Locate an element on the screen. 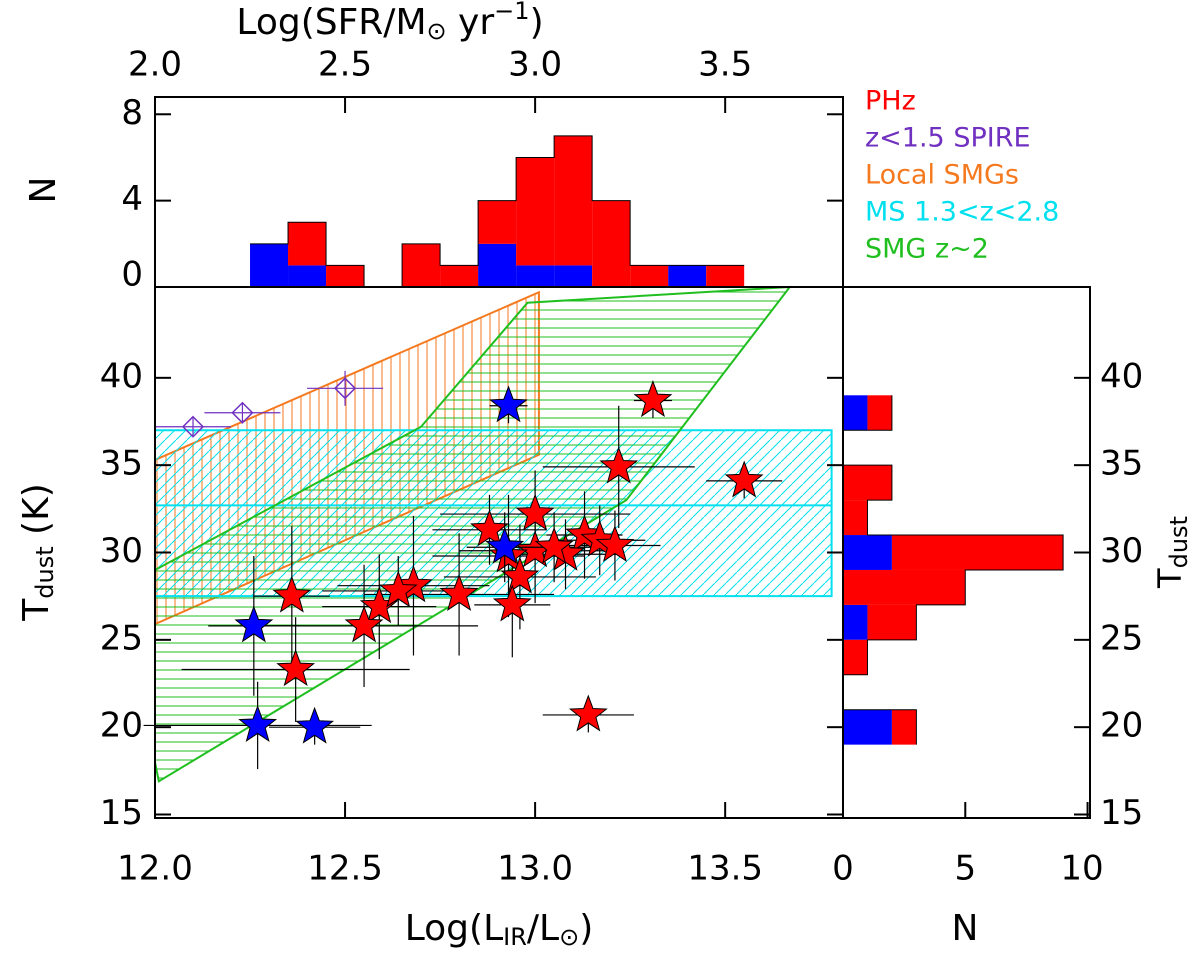  top-frame is located at coordinates (499, 192).